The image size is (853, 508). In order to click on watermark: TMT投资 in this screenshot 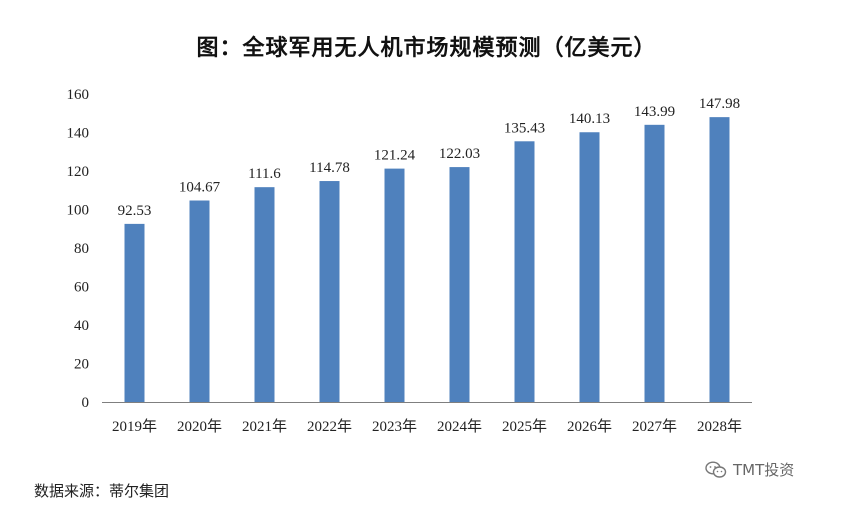, I will do `click(749, 469)`.